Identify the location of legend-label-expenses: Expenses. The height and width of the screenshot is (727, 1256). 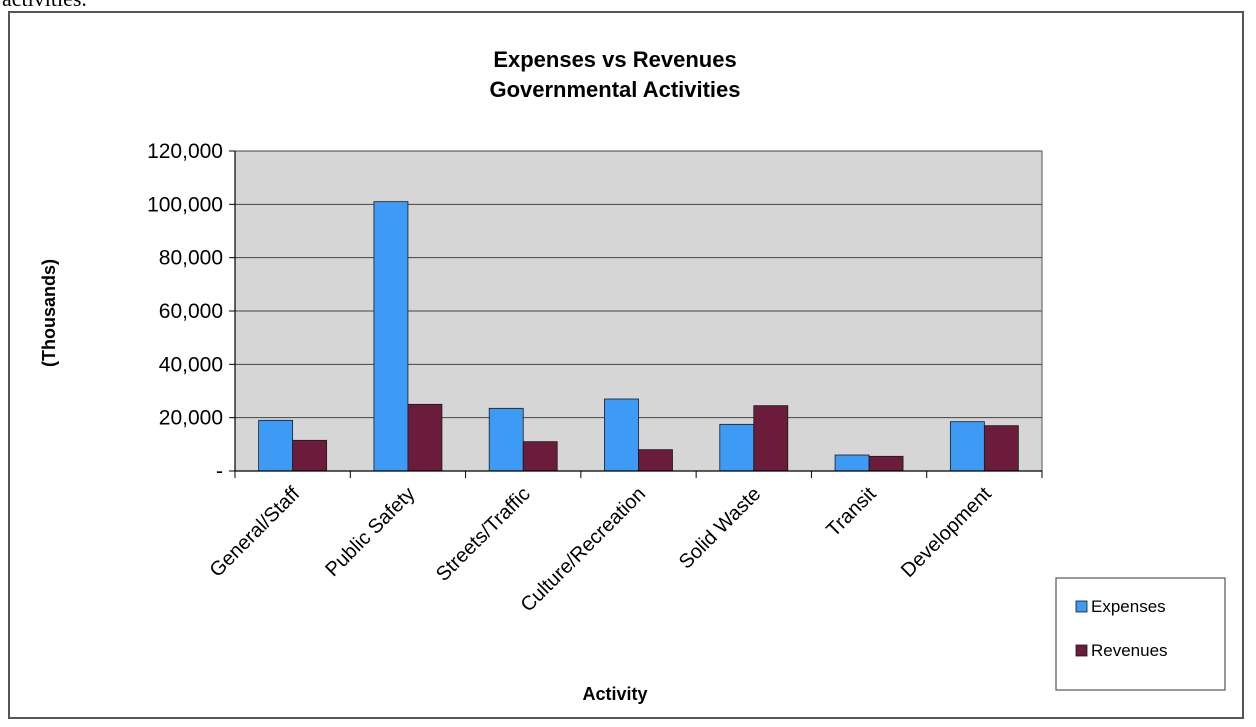
(1128, 606).